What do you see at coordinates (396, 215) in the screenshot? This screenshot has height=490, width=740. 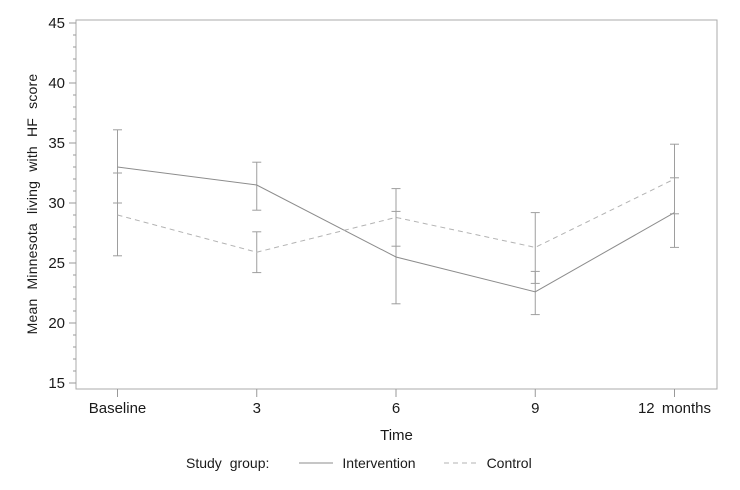 I see `series-line-control` at bounding box center [396, 215].